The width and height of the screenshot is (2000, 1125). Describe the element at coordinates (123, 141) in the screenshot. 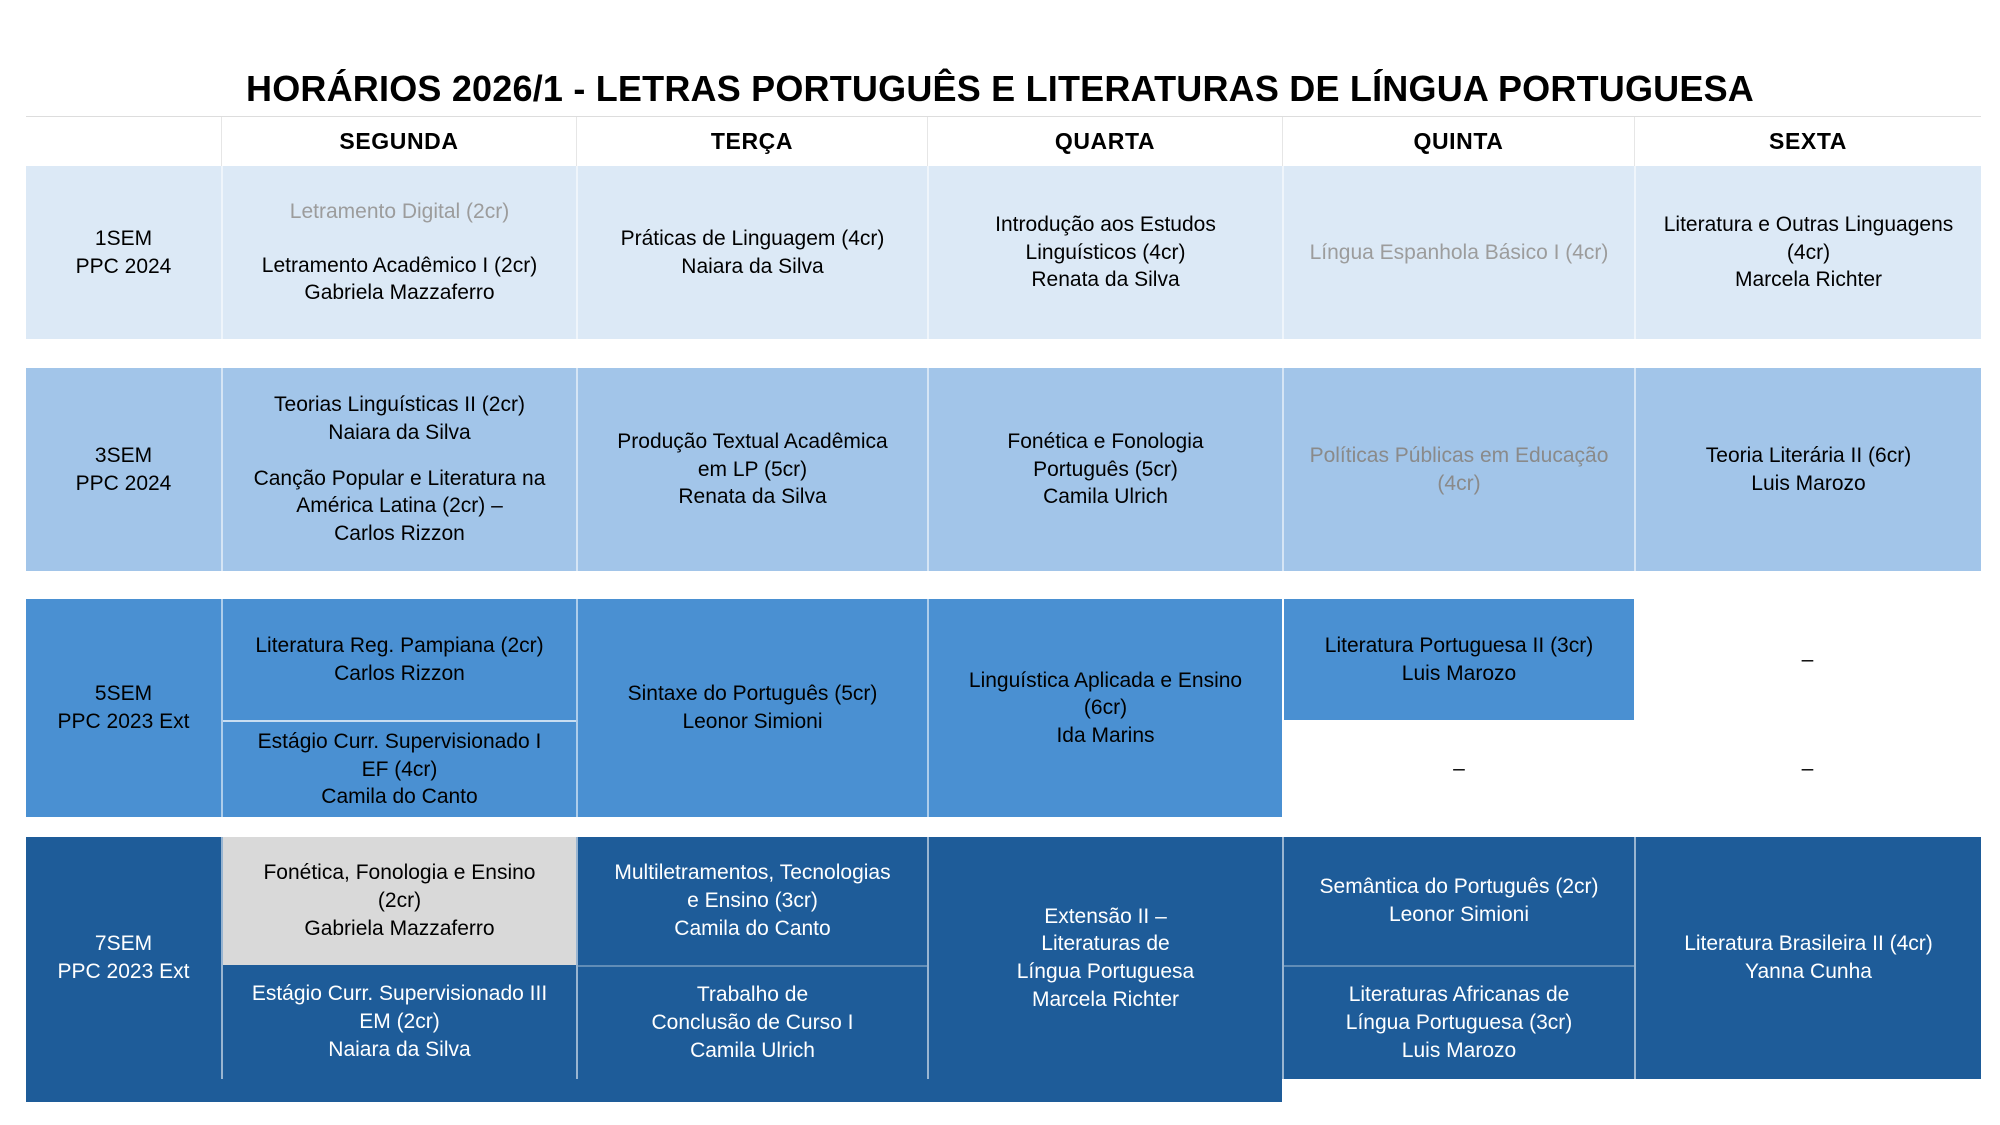

I see `header-corner` at that location.